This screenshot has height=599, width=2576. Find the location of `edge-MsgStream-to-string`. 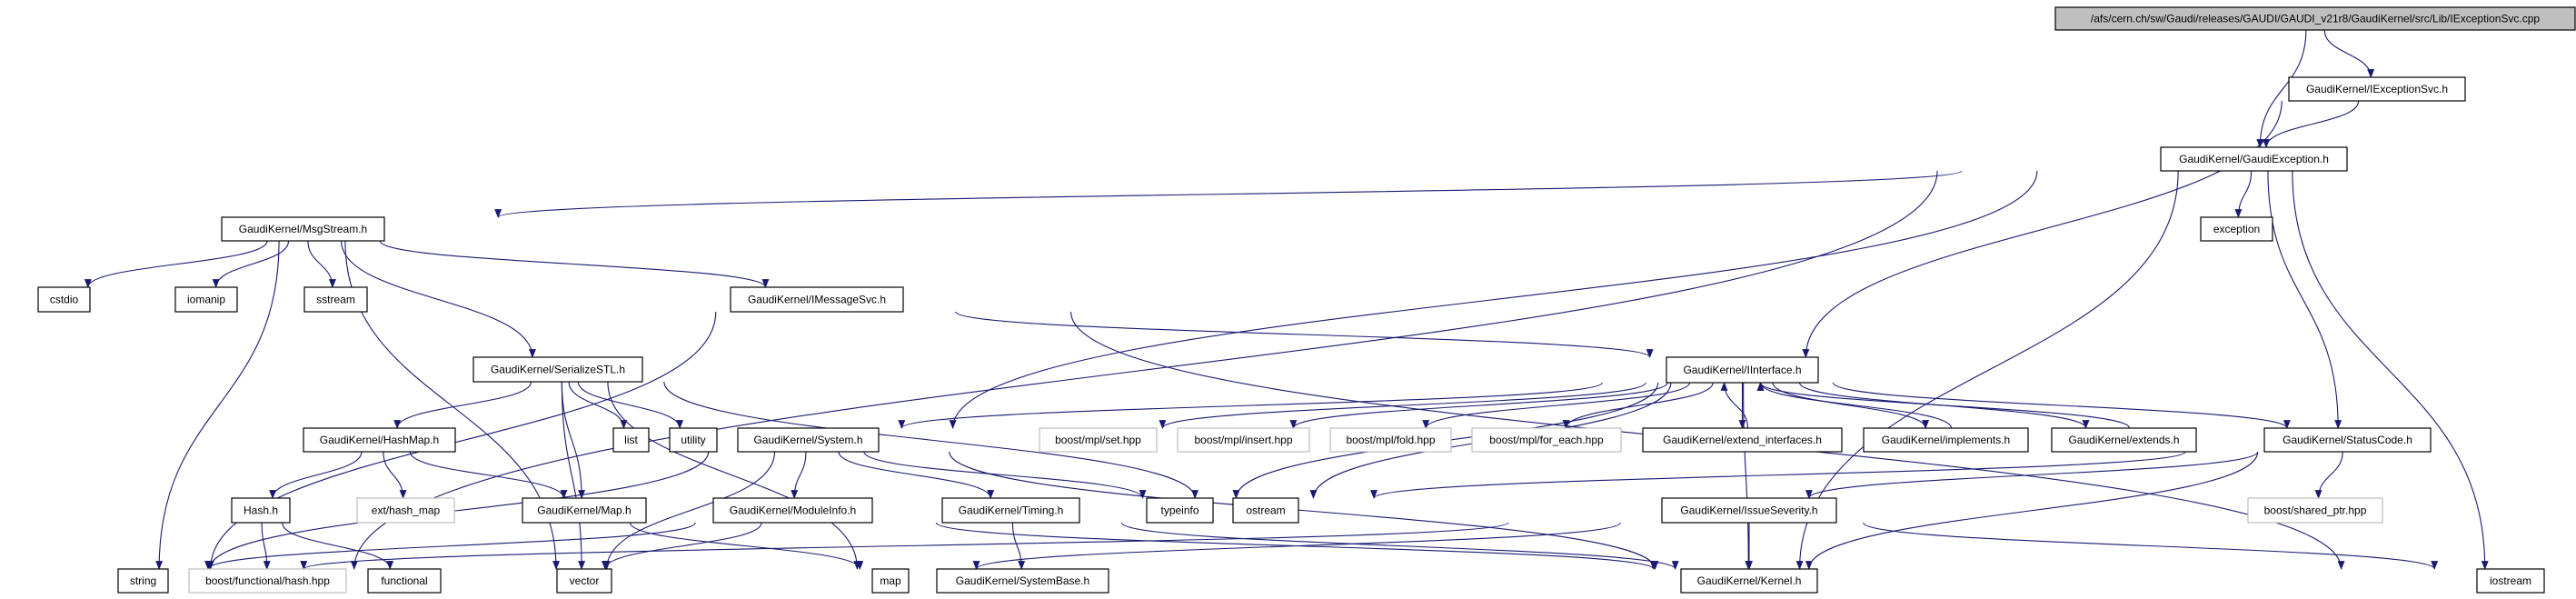

edge-MsgStream-to-string is located at coordinates (218, 405).